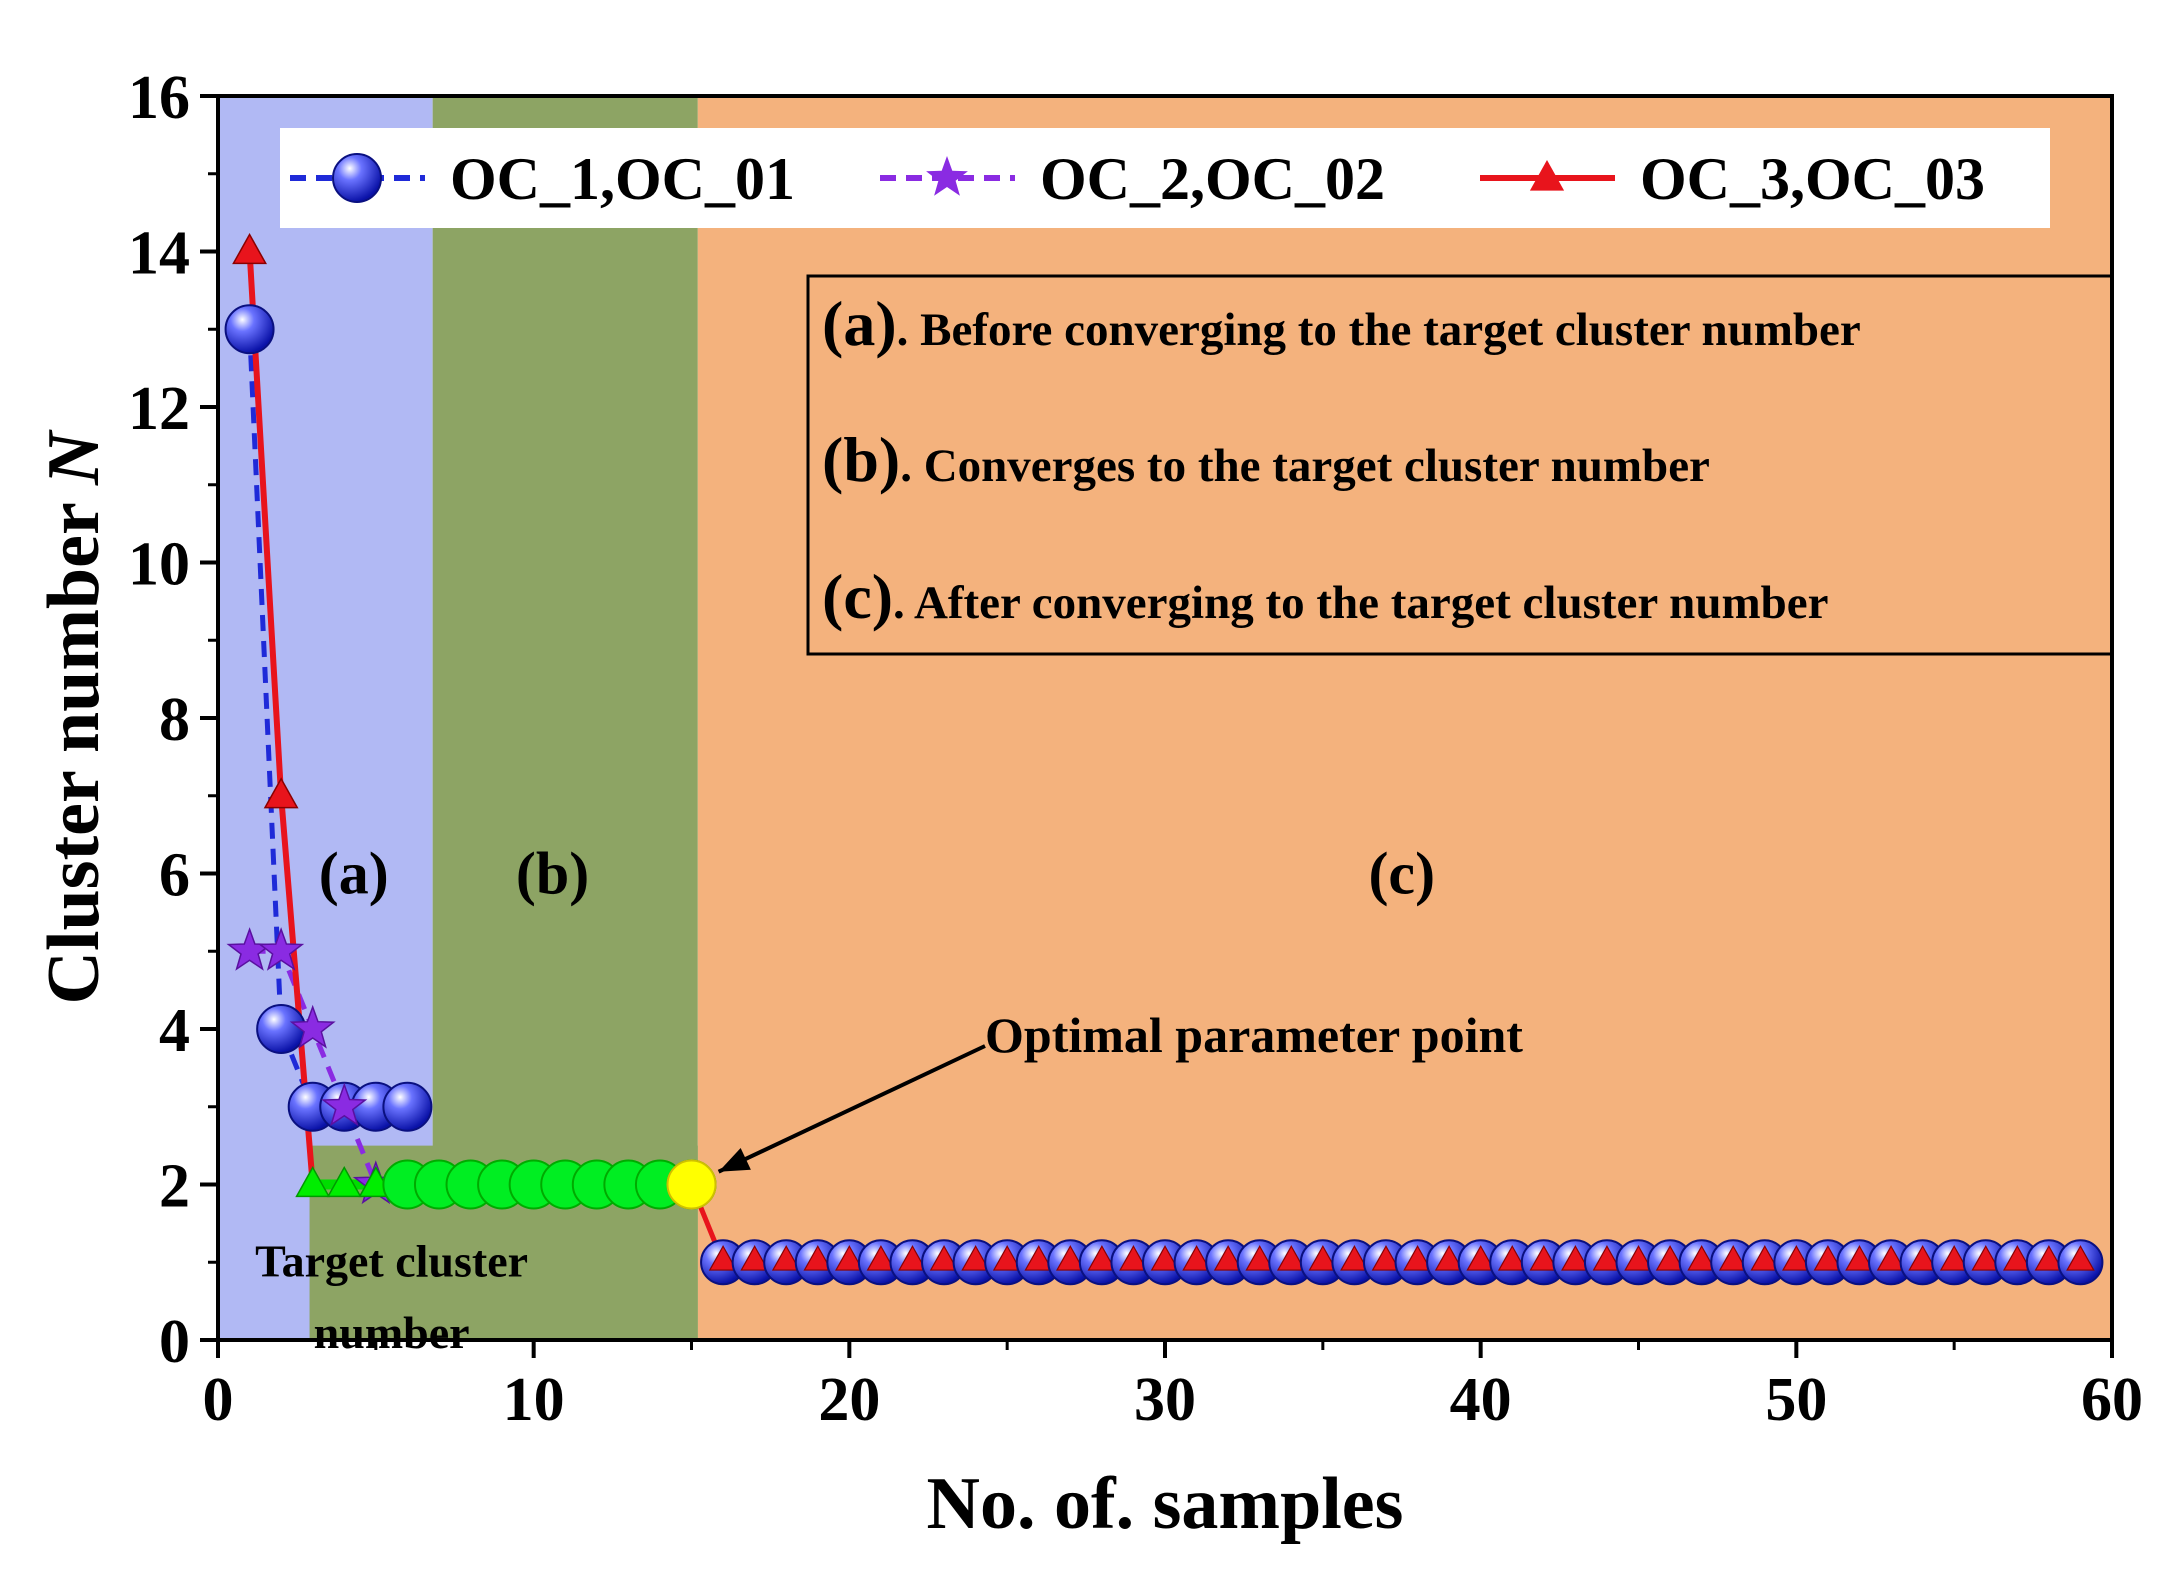 This screenshot has height=1572, width=2181. Describe the element at coordinates (1812, 179) in the screenshot. I see `legend-label-3: OC_3,OC_03` at that location.